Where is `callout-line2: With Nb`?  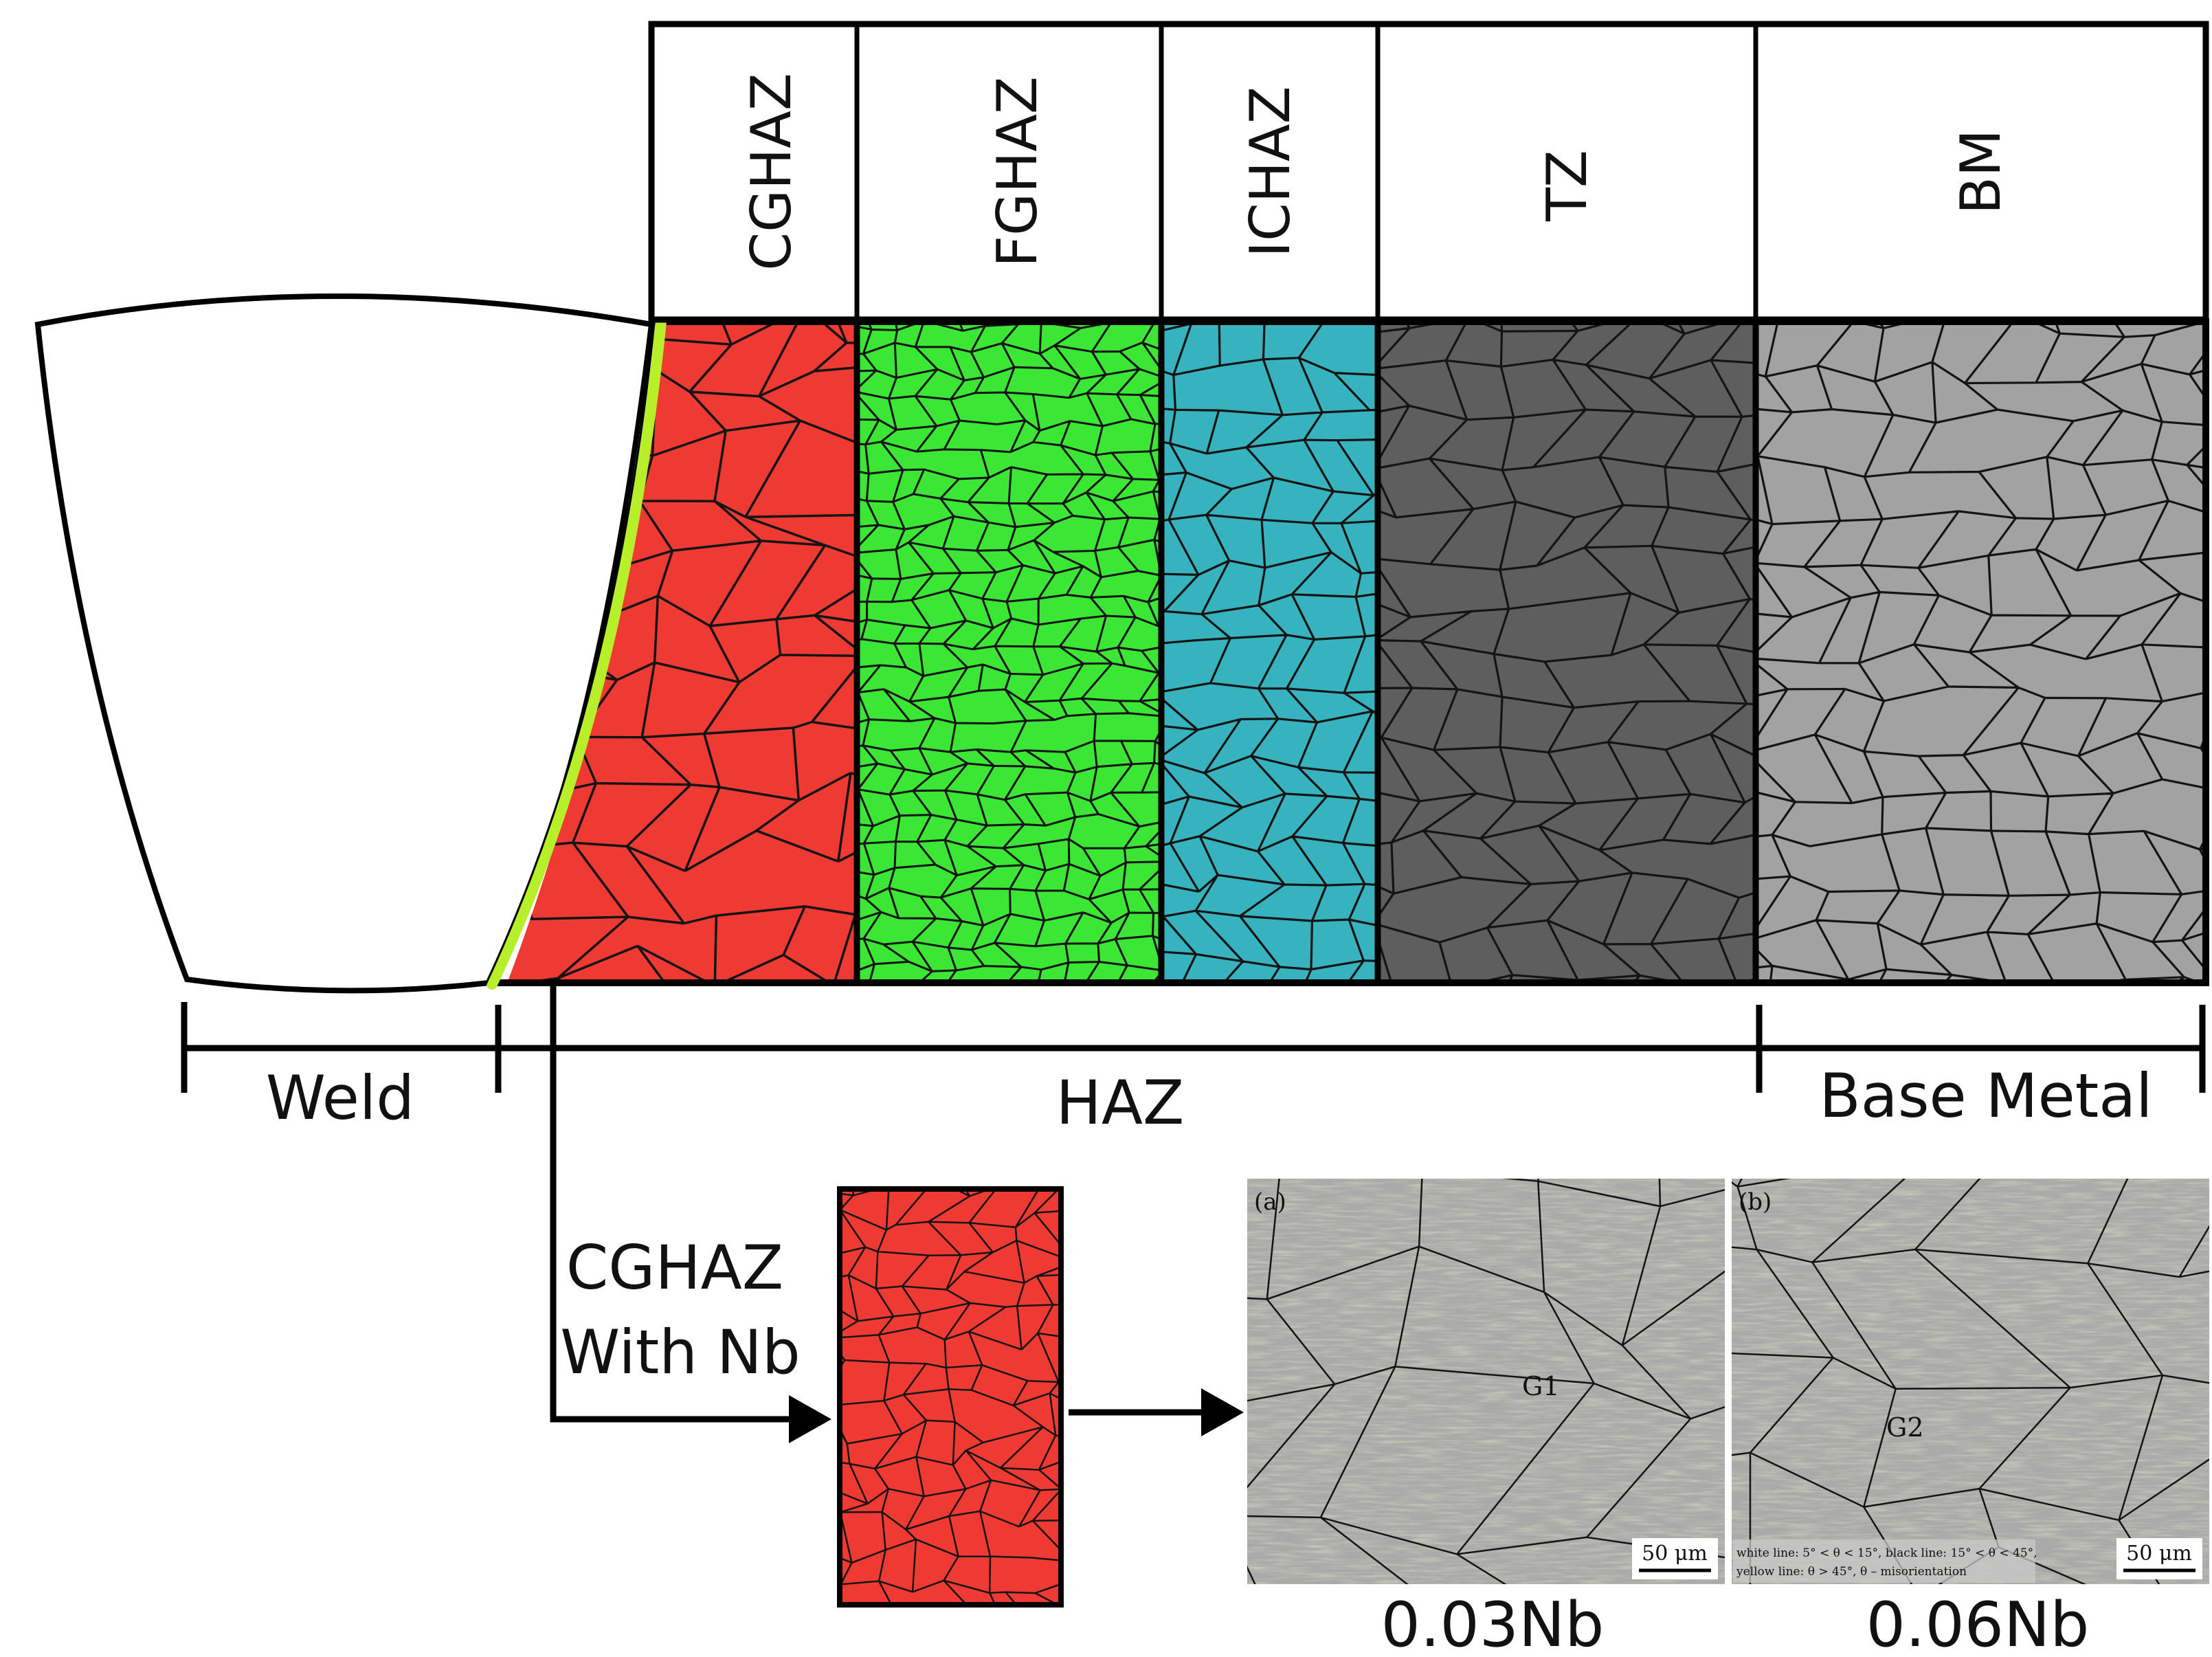 callout-line2: With Nb is located at coordinates (680, 1352).